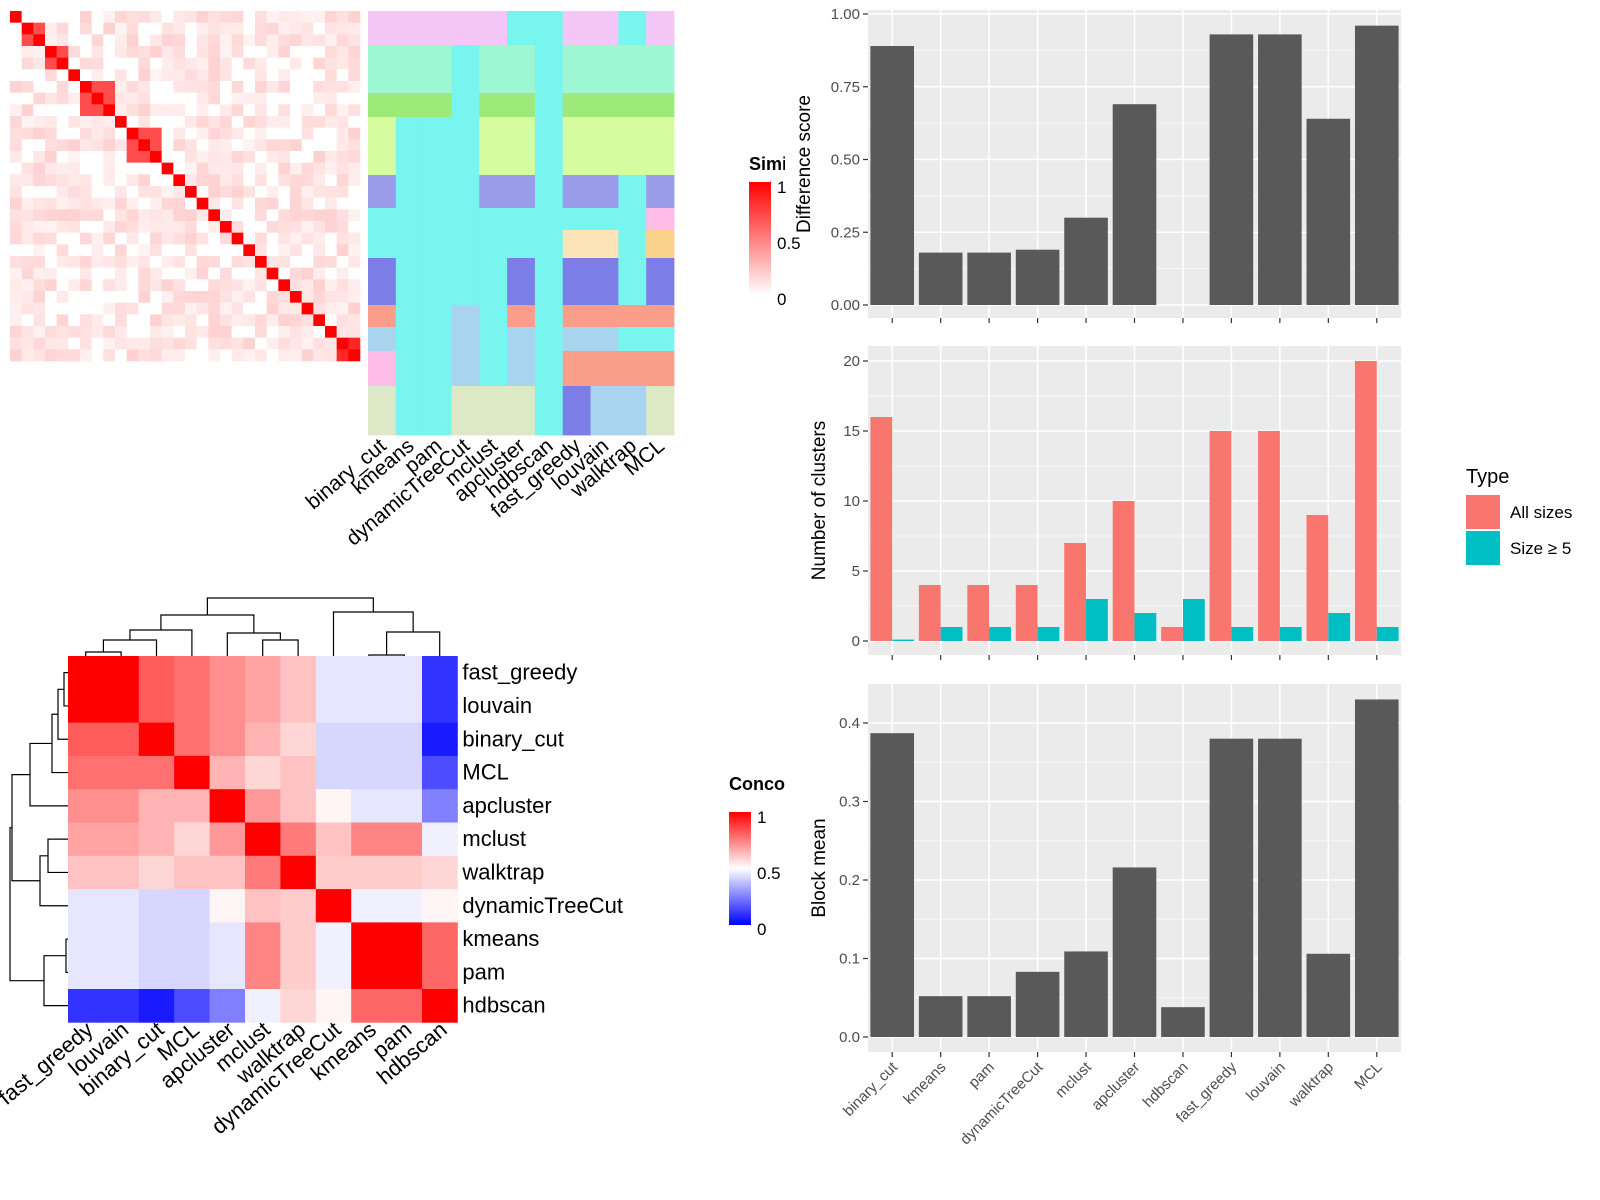 Image resolution: width=1600 pixels, height=1200 pixels. What do you see at coordinates (845, 160) in the screenshot?
I see `y-tick-label: 0.50` at bounding box center [845, 160].